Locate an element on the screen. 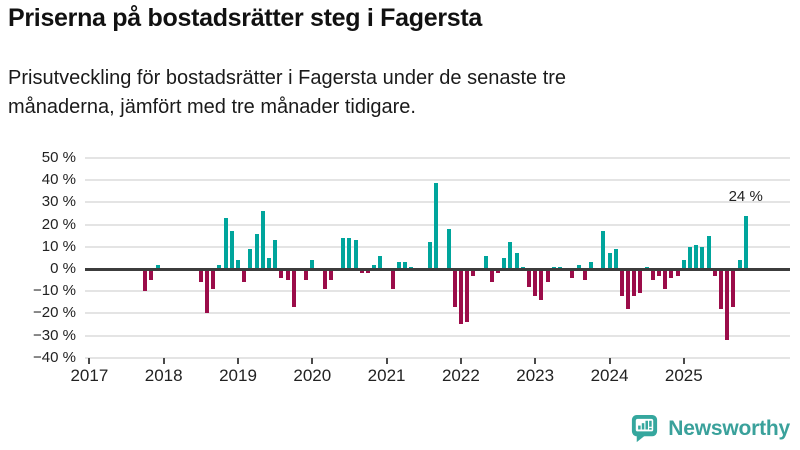 This screenshot has width=800, height=450. newsworthy-logo-icon is located at coordinates (645, 428).